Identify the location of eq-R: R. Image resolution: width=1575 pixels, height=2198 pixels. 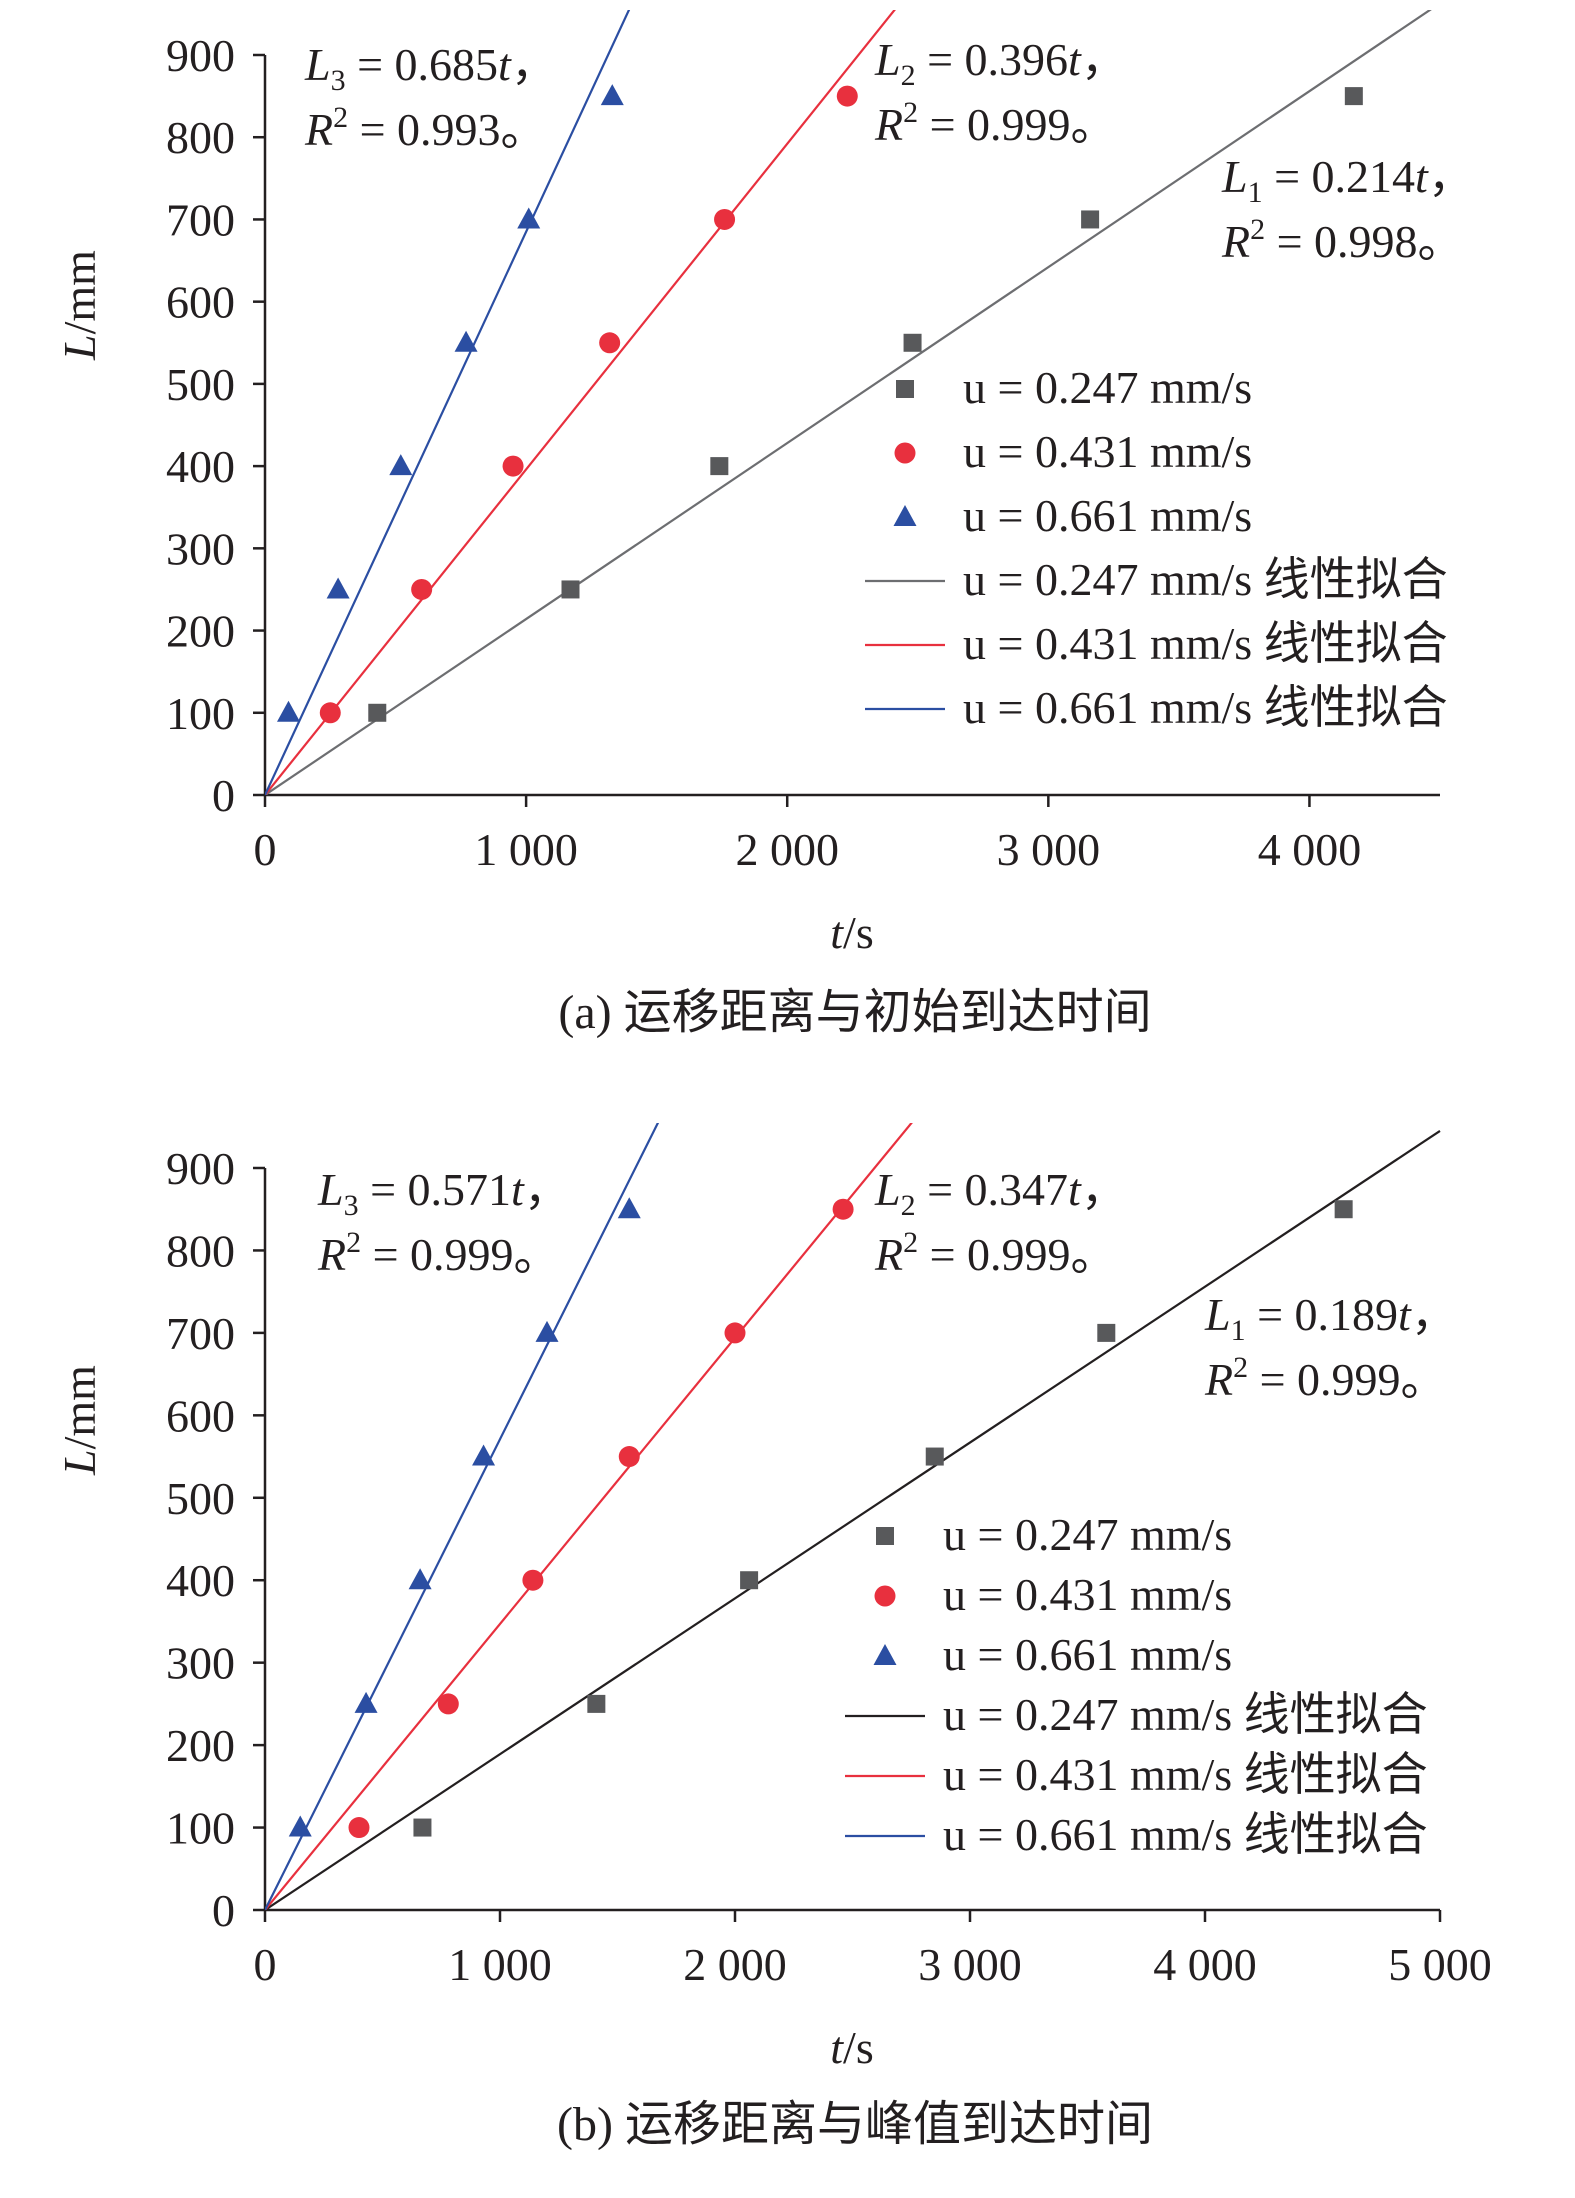
(1218, 1379).